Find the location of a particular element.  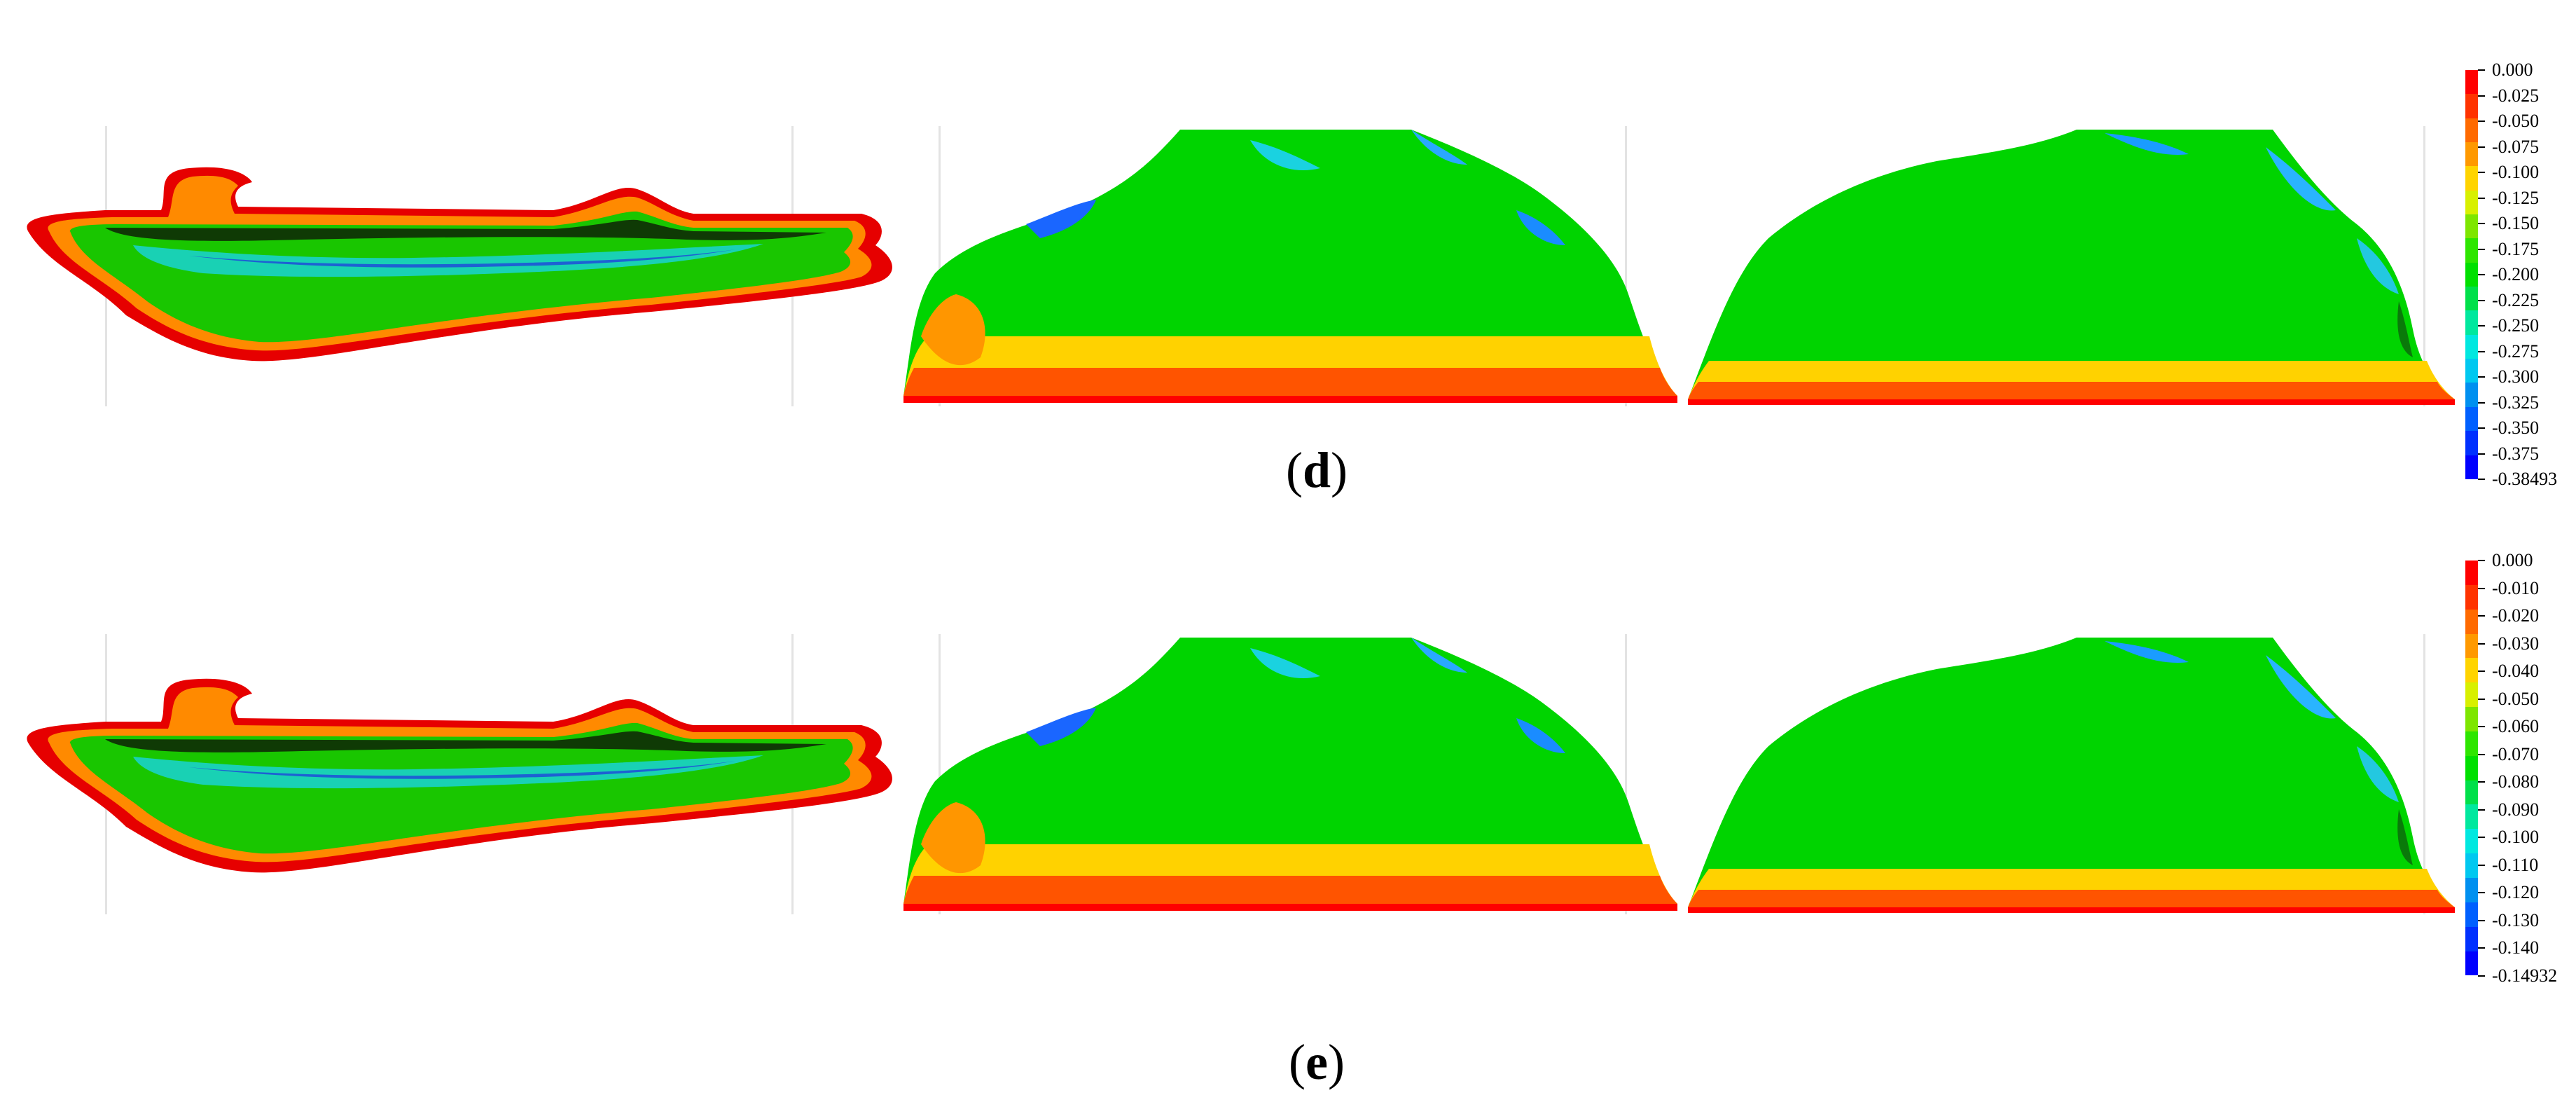

legend-label: -0.38493 is located at coordinates (2525, 479).